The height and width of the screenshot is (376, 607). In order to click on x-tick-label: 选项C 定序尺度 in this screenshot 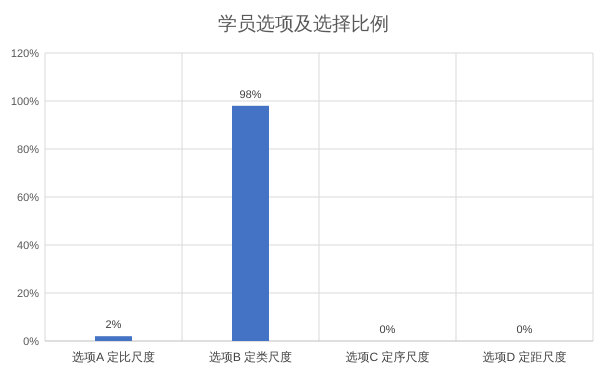, I will do `click(388, 357)`.